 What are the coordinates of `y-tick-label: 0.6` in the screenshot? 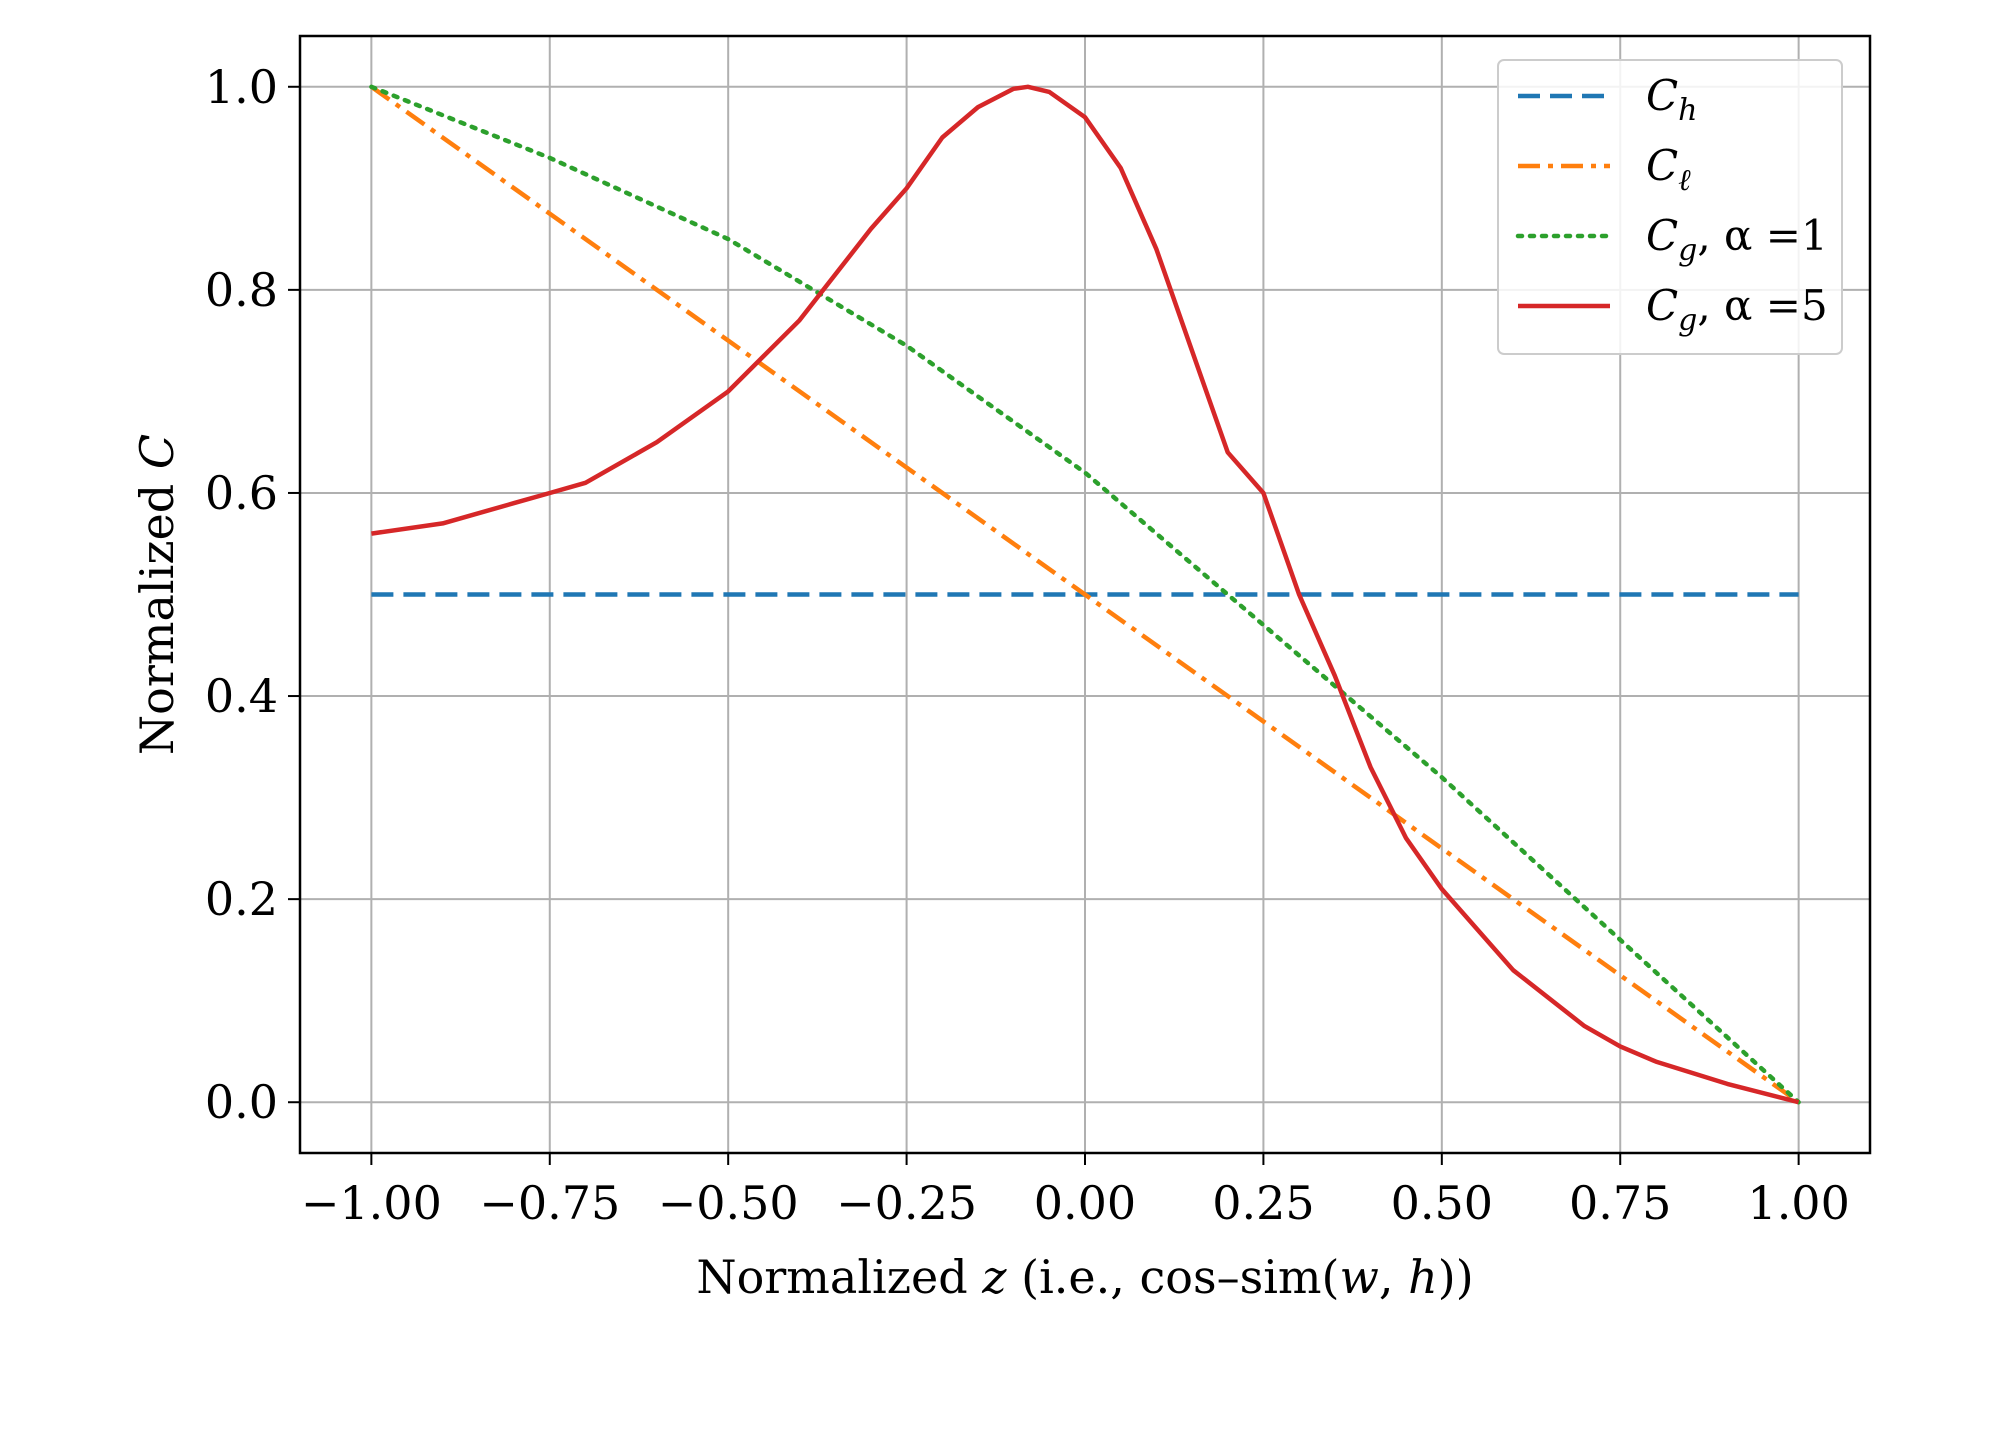 It's located at (241, 493).